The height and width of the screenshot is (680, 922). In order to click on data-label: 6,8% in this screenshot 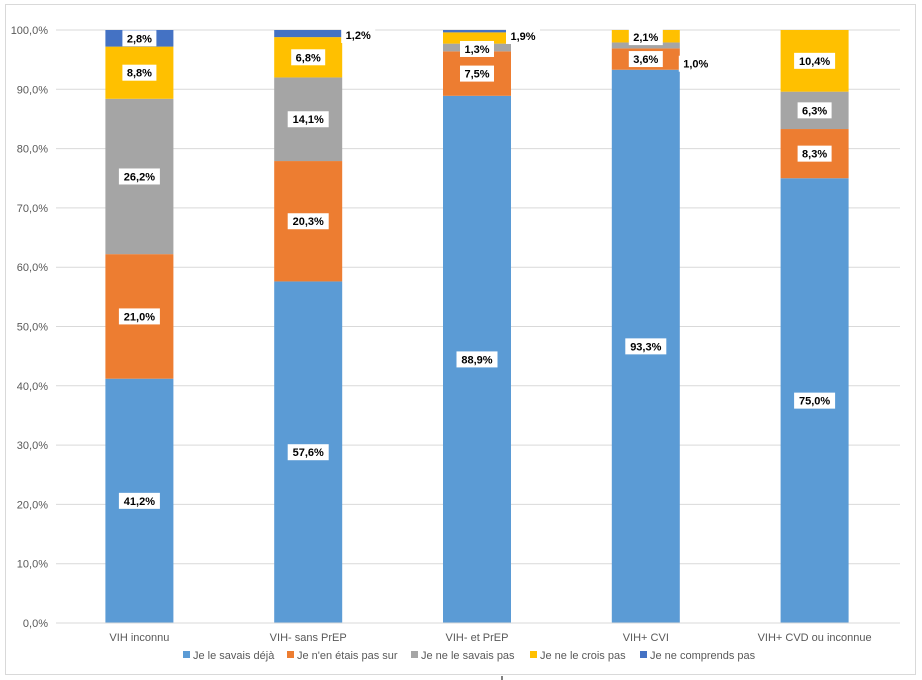, I will do `click(308, 58)`.